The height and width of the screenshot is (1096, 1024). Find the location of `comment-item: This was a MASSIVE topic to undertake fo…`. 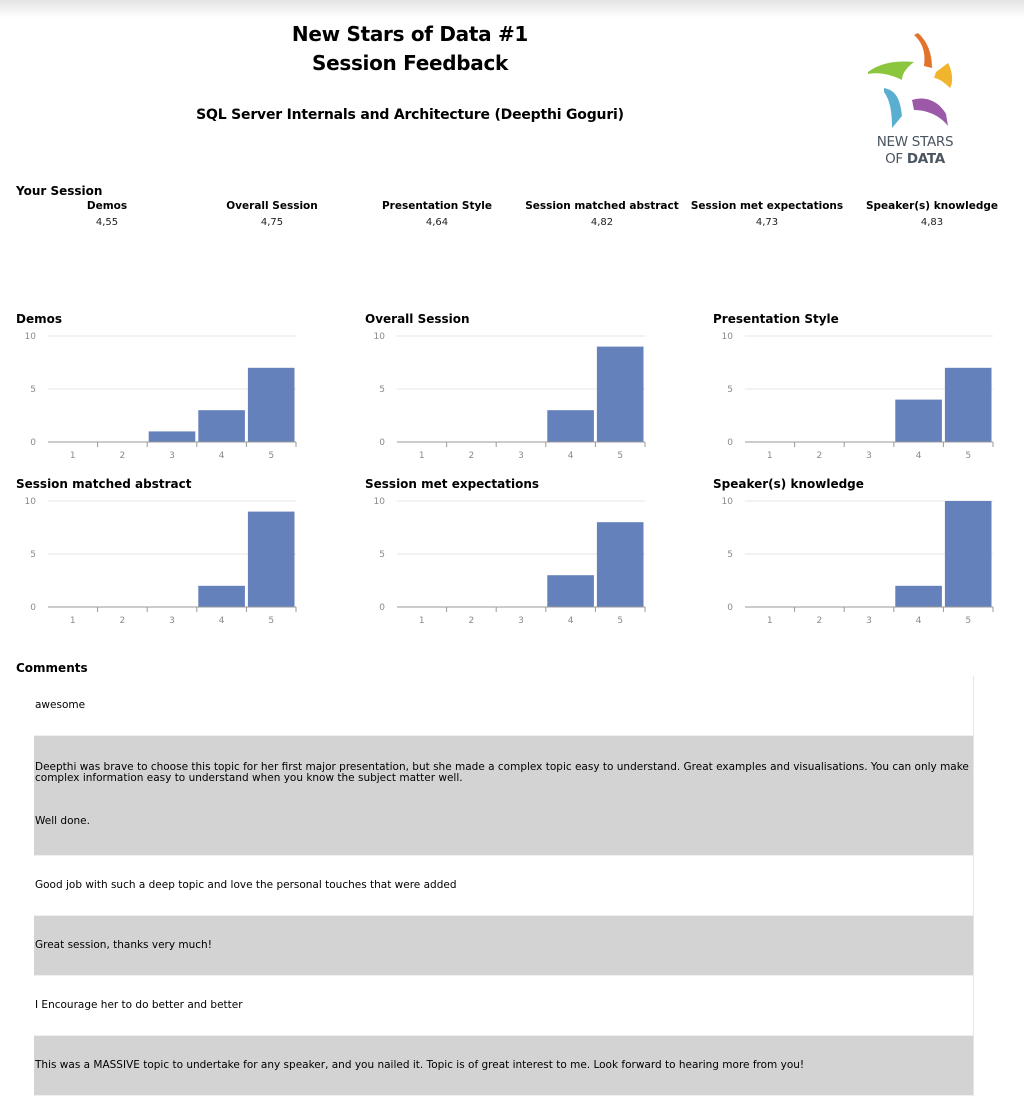

comment-item: This was a MASSIVE topic to undertake fo… is located at coordinates (503, 1066).